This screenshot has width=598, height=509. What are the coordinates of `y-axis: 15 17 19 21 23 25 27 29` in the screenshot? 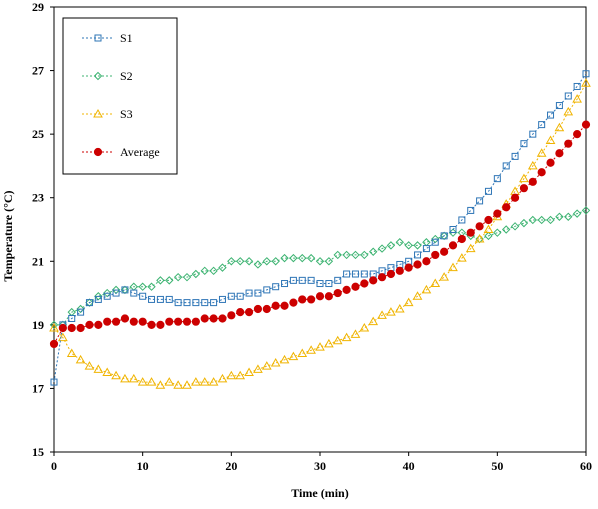 It's located at (43, 229).